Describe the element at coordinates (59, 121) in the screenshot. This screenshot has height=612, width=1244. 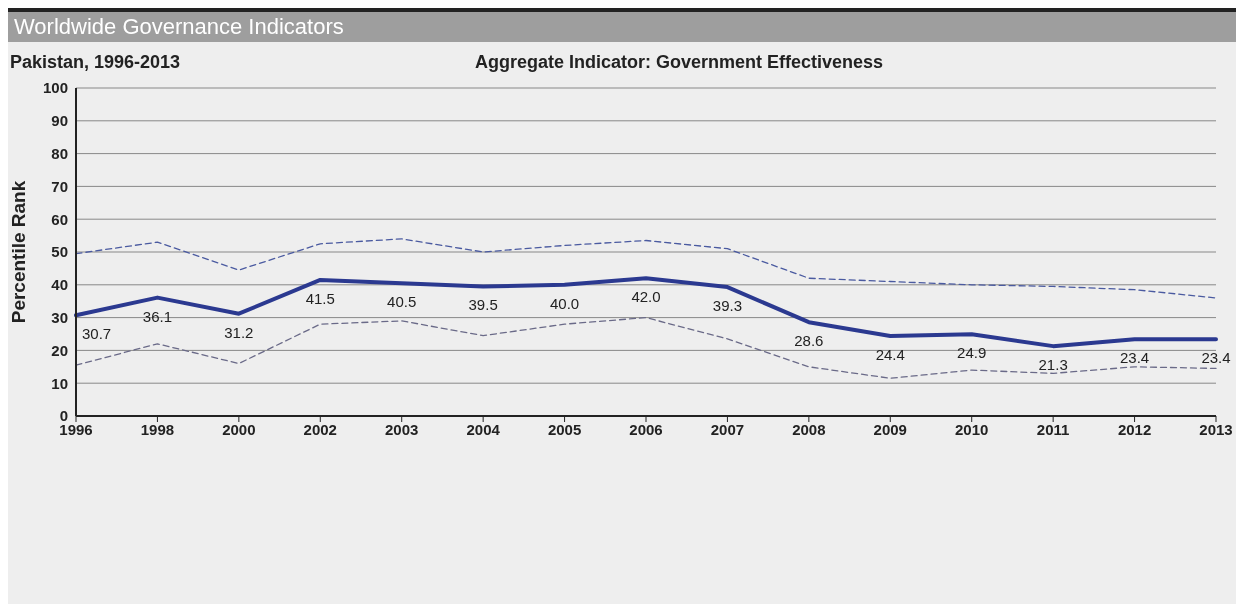
I see `y-tick-label: 90` at that location.